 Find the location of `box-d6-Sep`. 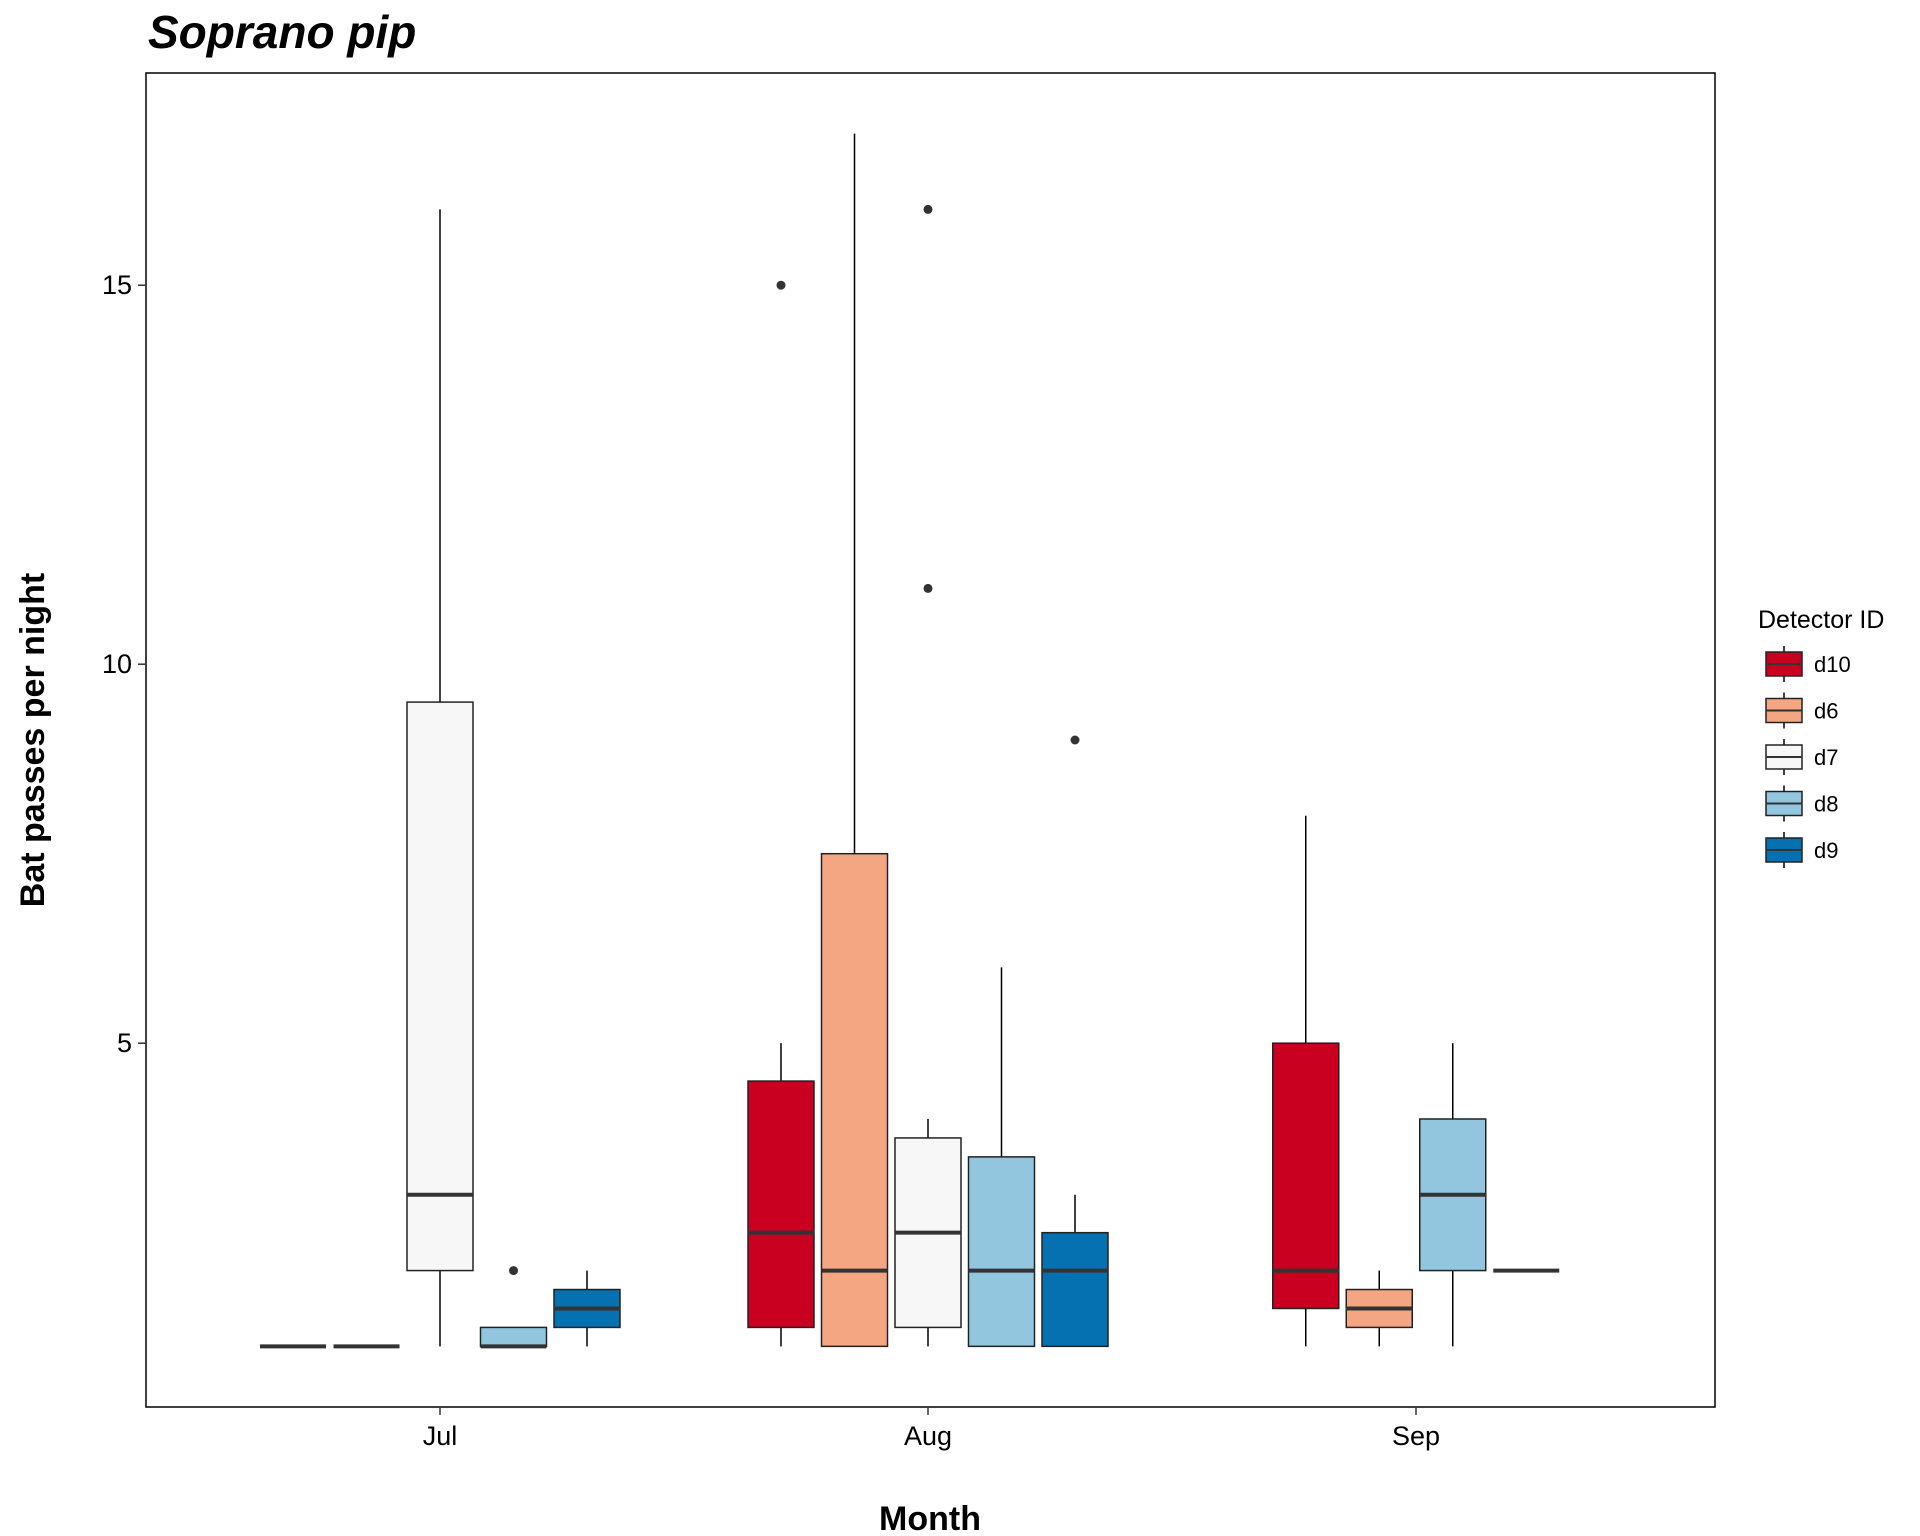

box-d6-Sep is located at coordinates (1379, 1308).